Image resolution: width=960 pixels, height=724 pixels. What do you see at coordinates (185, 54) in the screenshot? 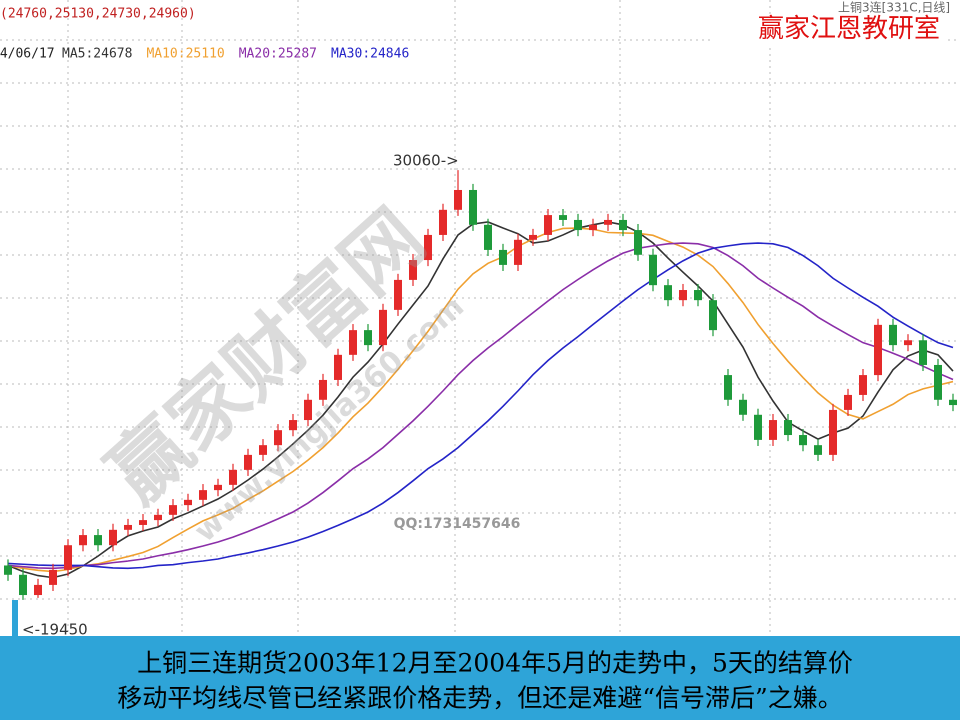
I see `legend-entry: MA10:25110` at bounding box center [185, 54].